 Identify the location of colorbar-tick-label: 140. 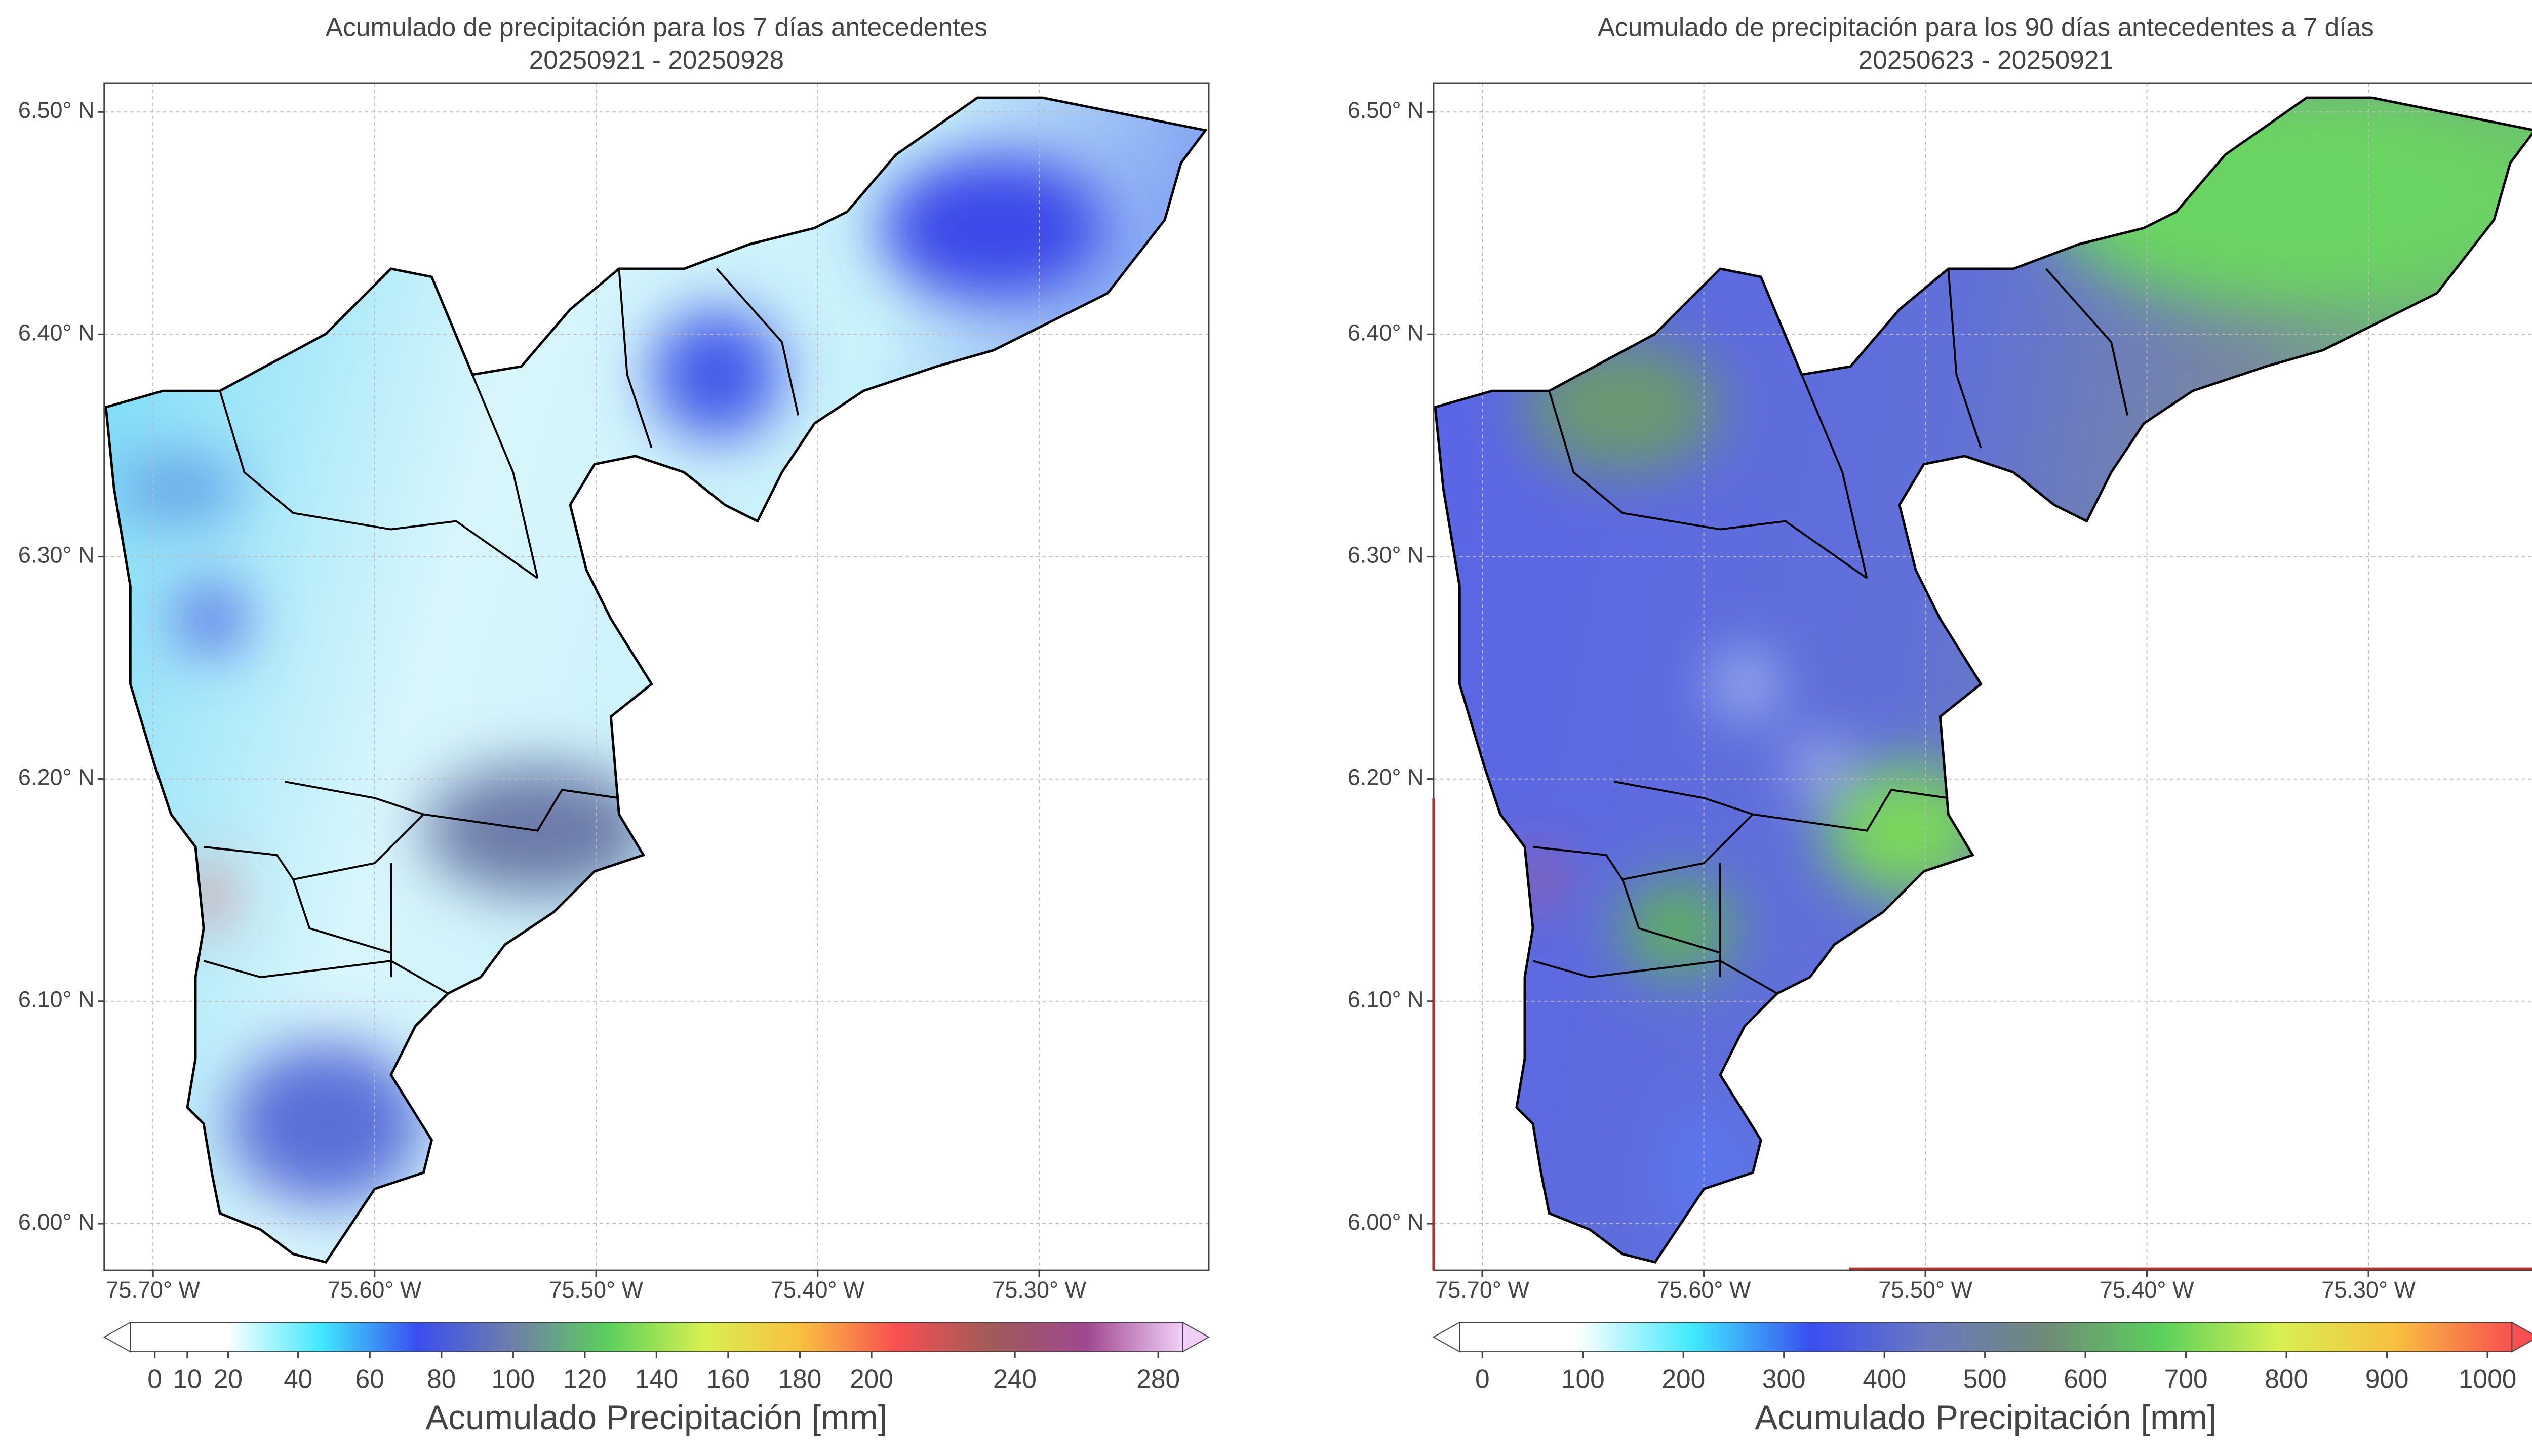
(656, 1379).